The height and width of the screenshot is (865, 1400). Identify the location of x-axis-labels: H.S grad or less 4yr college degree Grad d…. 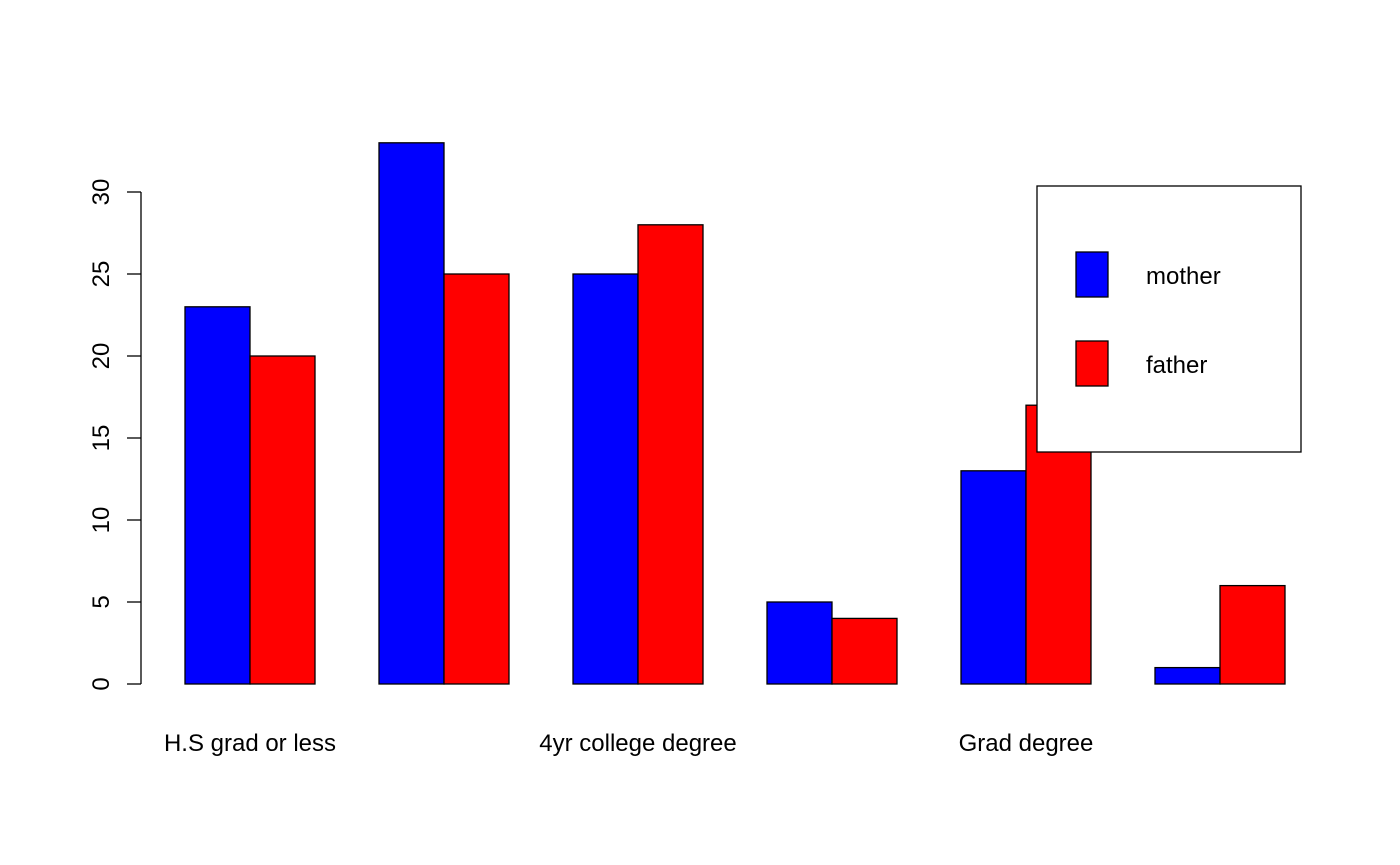
(628, 743).